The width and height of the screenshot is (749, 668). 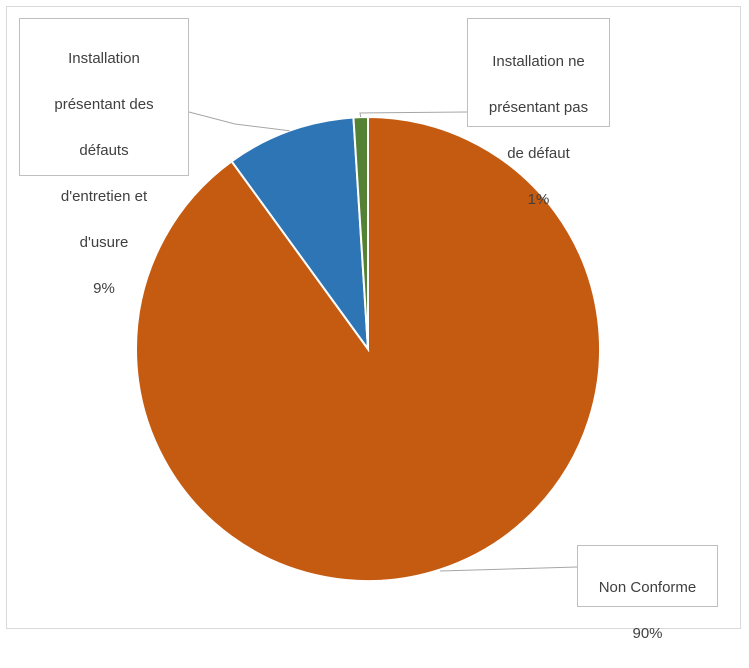 I want to click on slice-sans-defaut, so click(x=360, y=232).